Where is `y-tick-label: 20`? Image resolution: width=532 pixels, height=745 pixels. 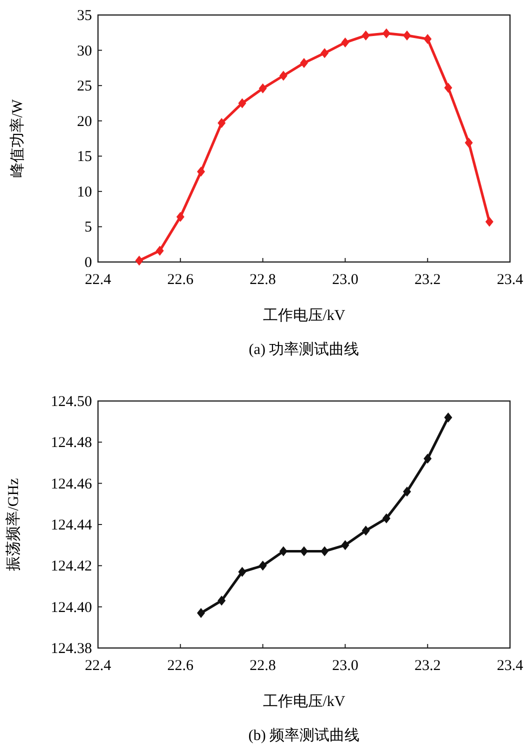
y-tick-label: 20 is located at coordinates (84, 122).